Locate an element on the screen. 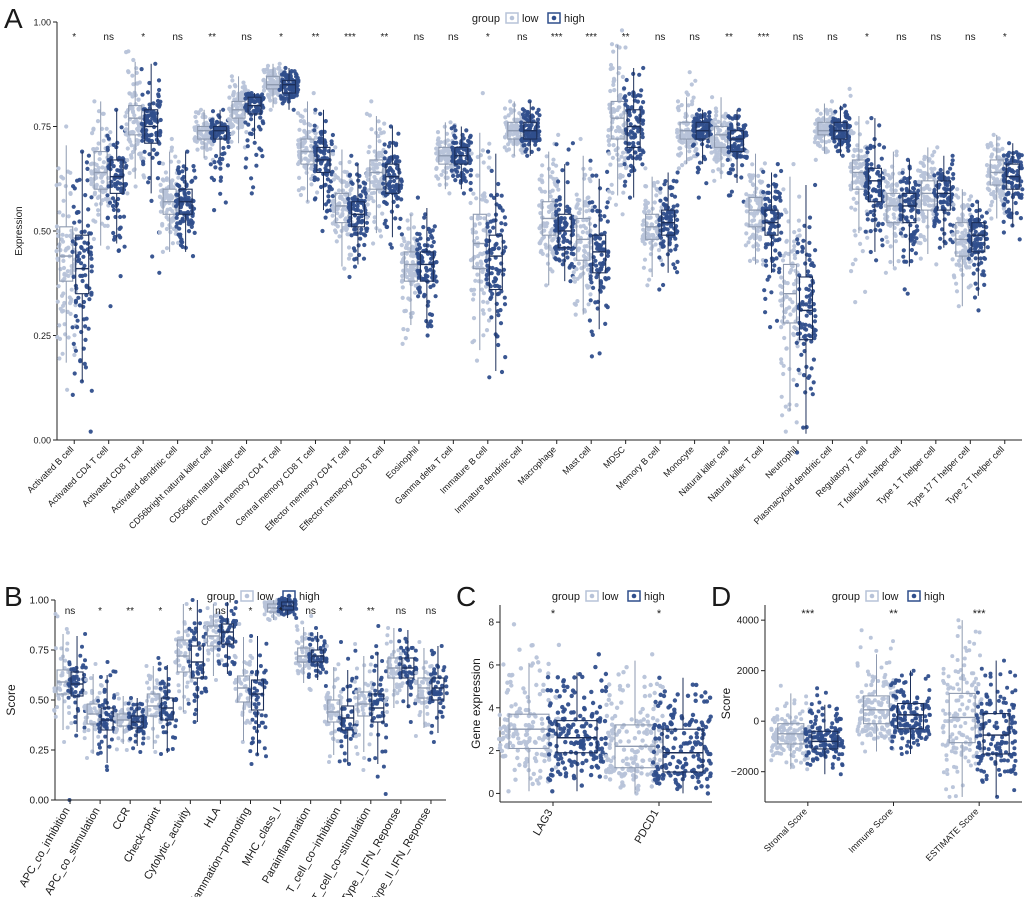  y-tick-label: 0.00 is located at coordinates (42, 441).